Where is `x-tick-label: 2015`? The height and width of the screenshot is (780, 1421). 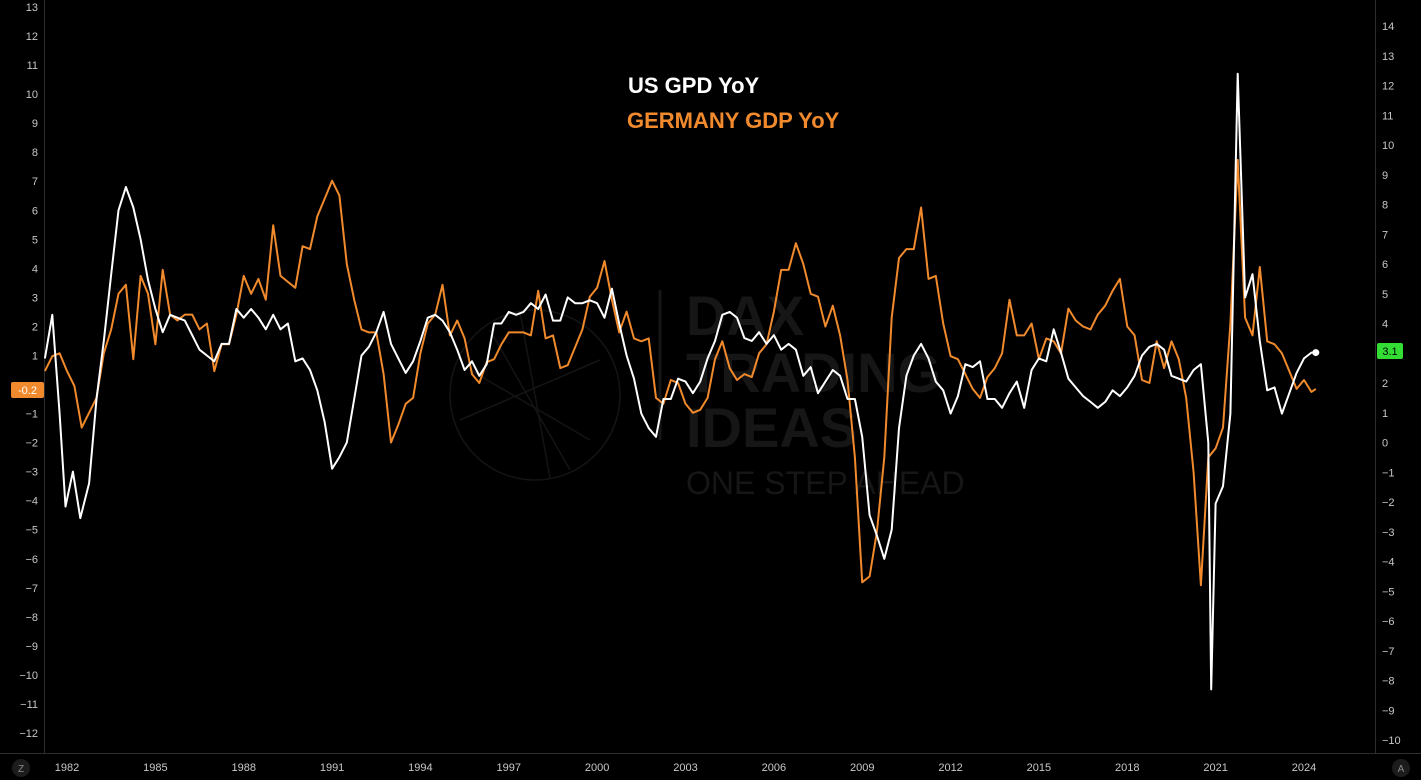
x-tick-label: 2015 is located at coordinates (1039, 768).